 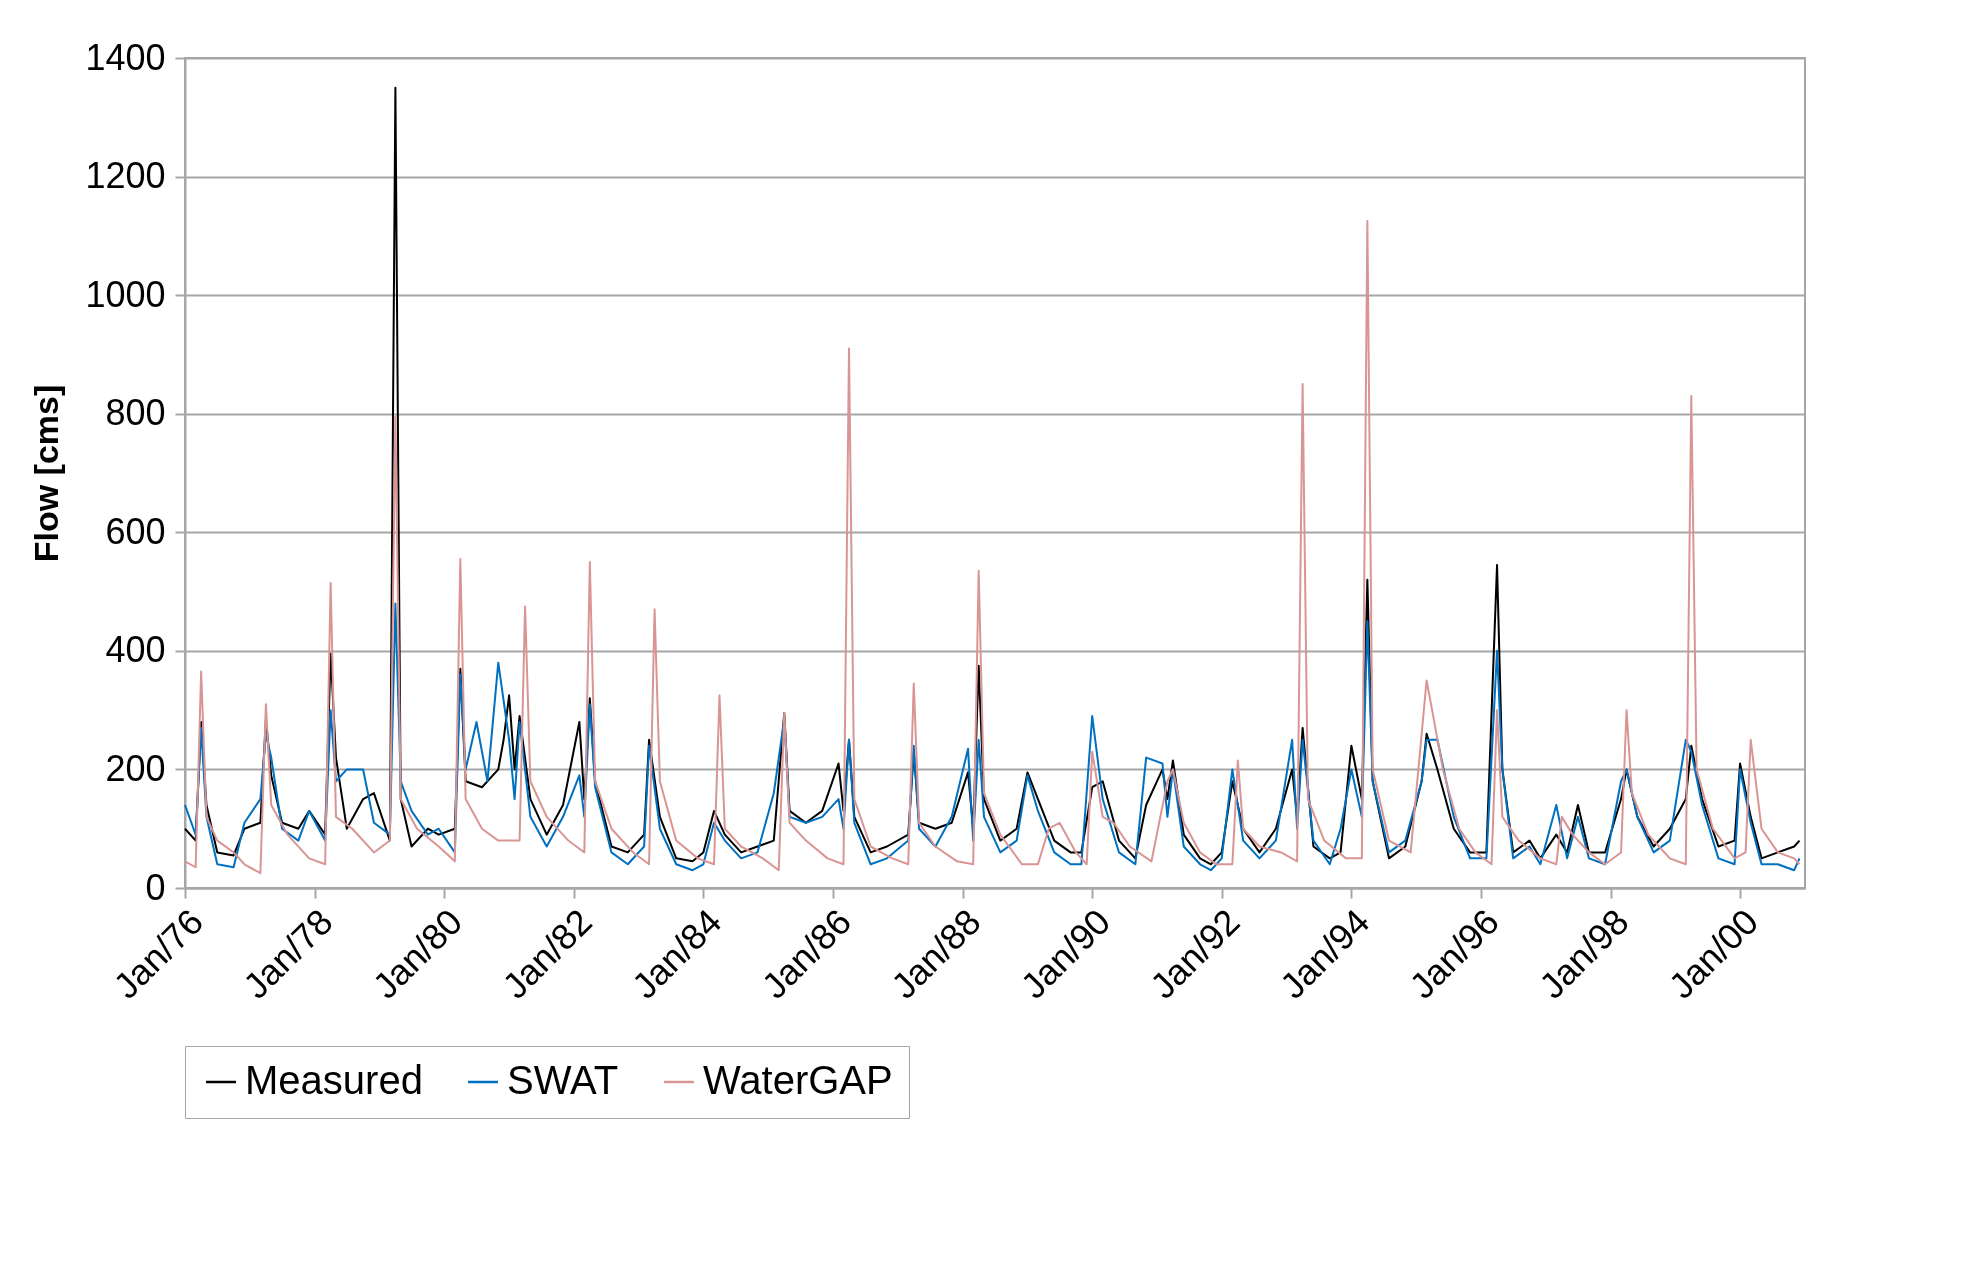 What do you see at coordinates (798, 1080) in the screenshot?
I see `legend-label: WaterGAP` at bounding box center [798, 1080].